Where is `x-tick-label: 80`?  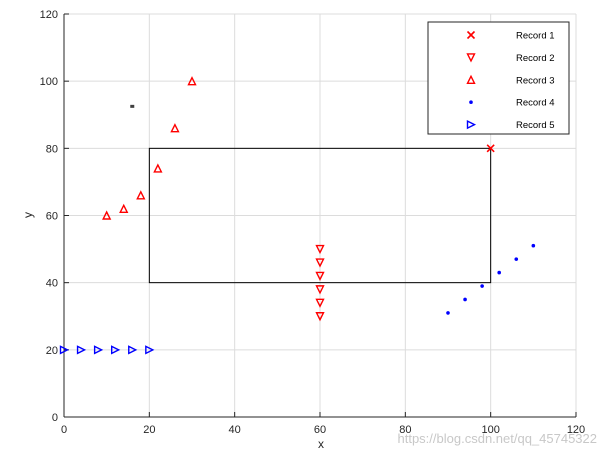
x-tick-label: 80 is located at coordinates (405, 430).